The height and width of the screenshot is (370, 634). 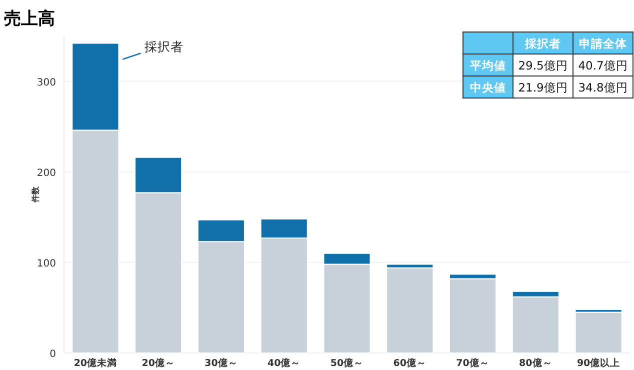 What do you see at coordinates (543, 87) in the screenshot?
I see `annotation: 21.9億円` at bounding box center [543, 87].